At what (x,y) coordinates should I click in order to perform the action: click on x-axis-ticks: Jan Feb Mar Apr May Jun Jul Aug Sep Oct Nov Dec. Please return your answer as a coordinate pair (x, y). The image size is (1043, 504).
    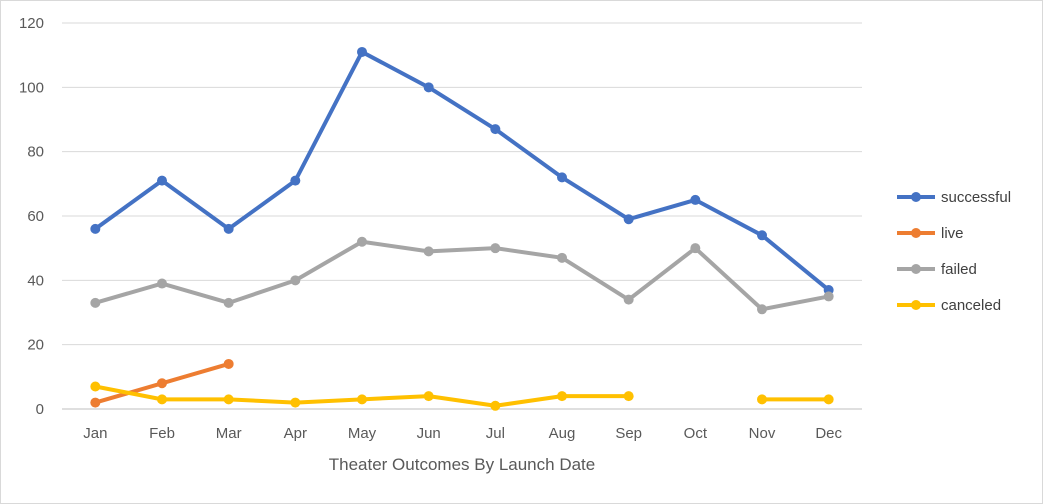
    Looking at the image, I should click on (462, 433).